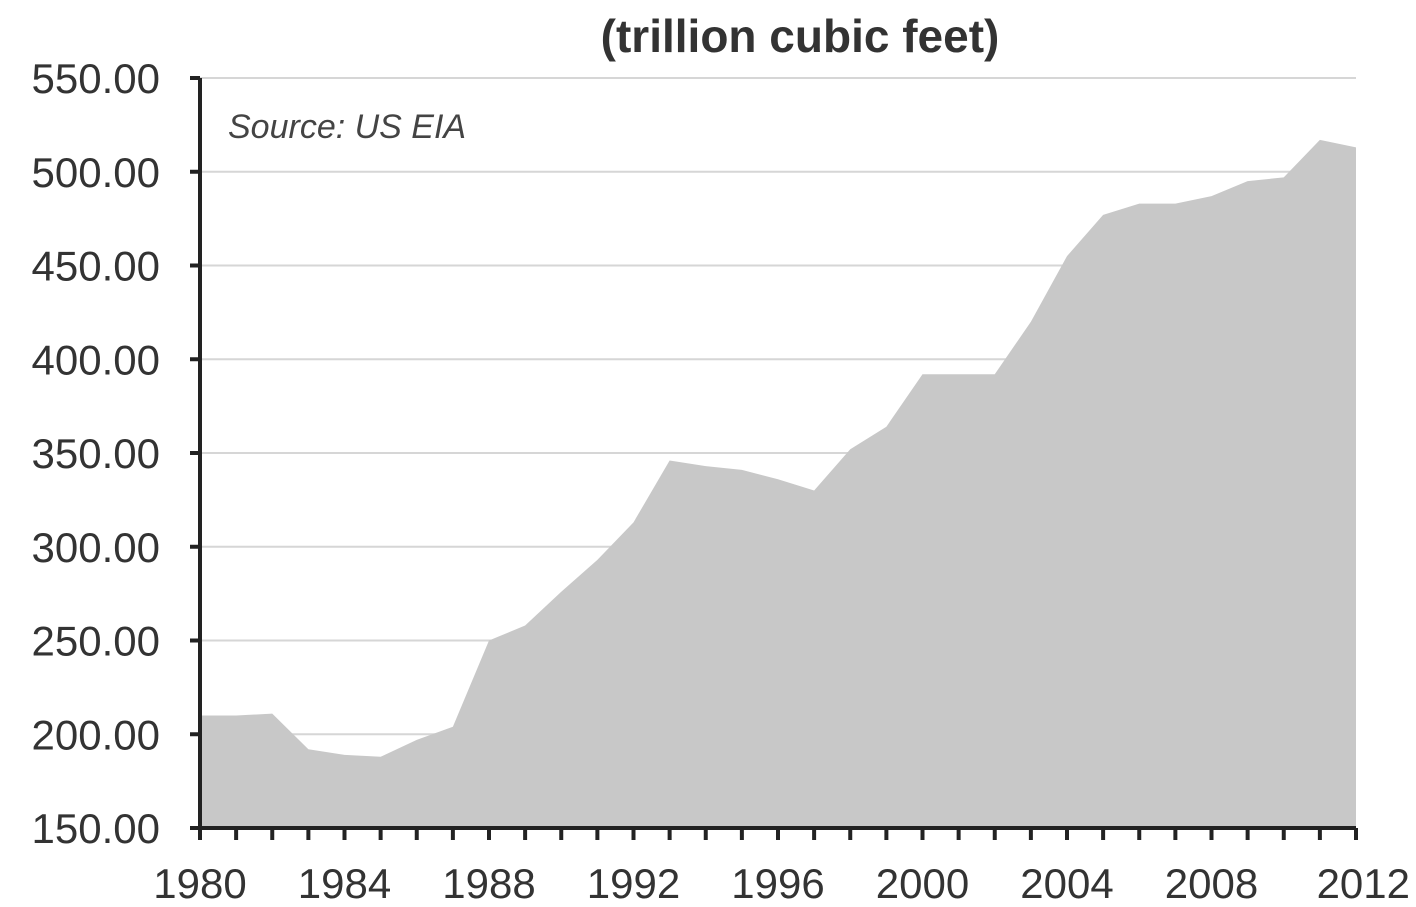 The height and width of the screenshot is (907, 1416). What do you see at coordinates (347, 127) in the screenshot?
I see `source-annotation: Source: US EIA` at bounding box center [347, 127].